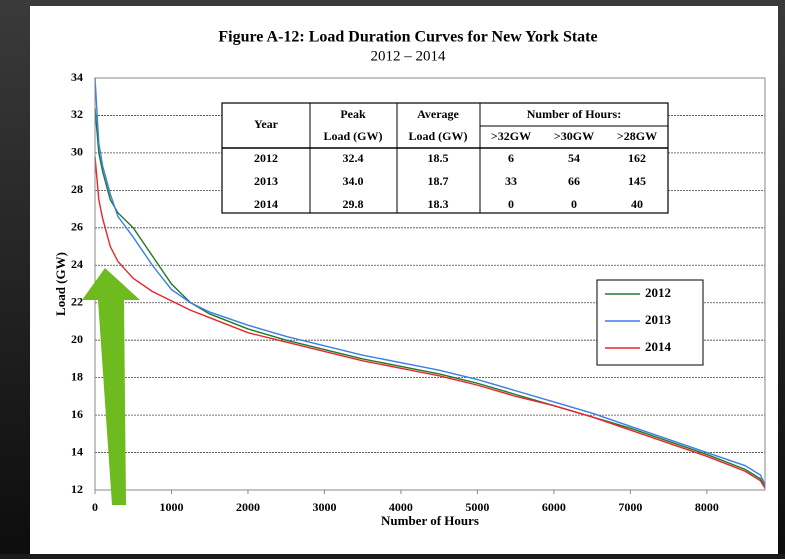 The image size is (785, 559). I want to click on table-box, so click(445, 158).